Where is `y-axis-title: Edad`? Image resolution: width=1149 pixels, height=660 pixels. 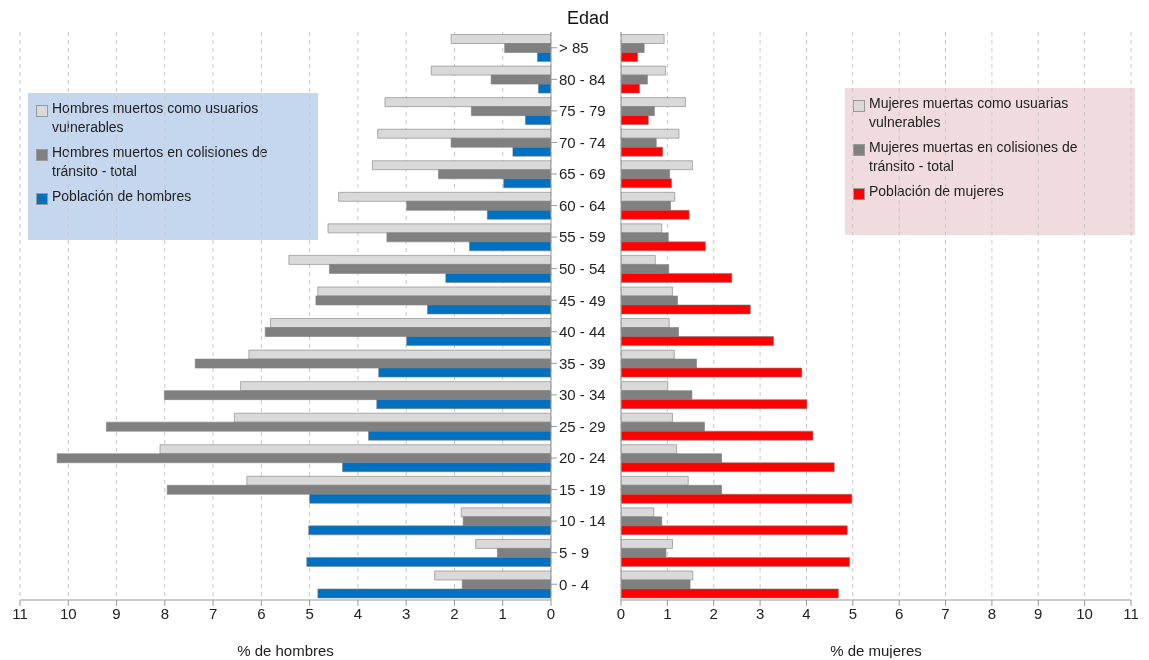
y-axis-title: Edad is located at coordinates (587, 18).